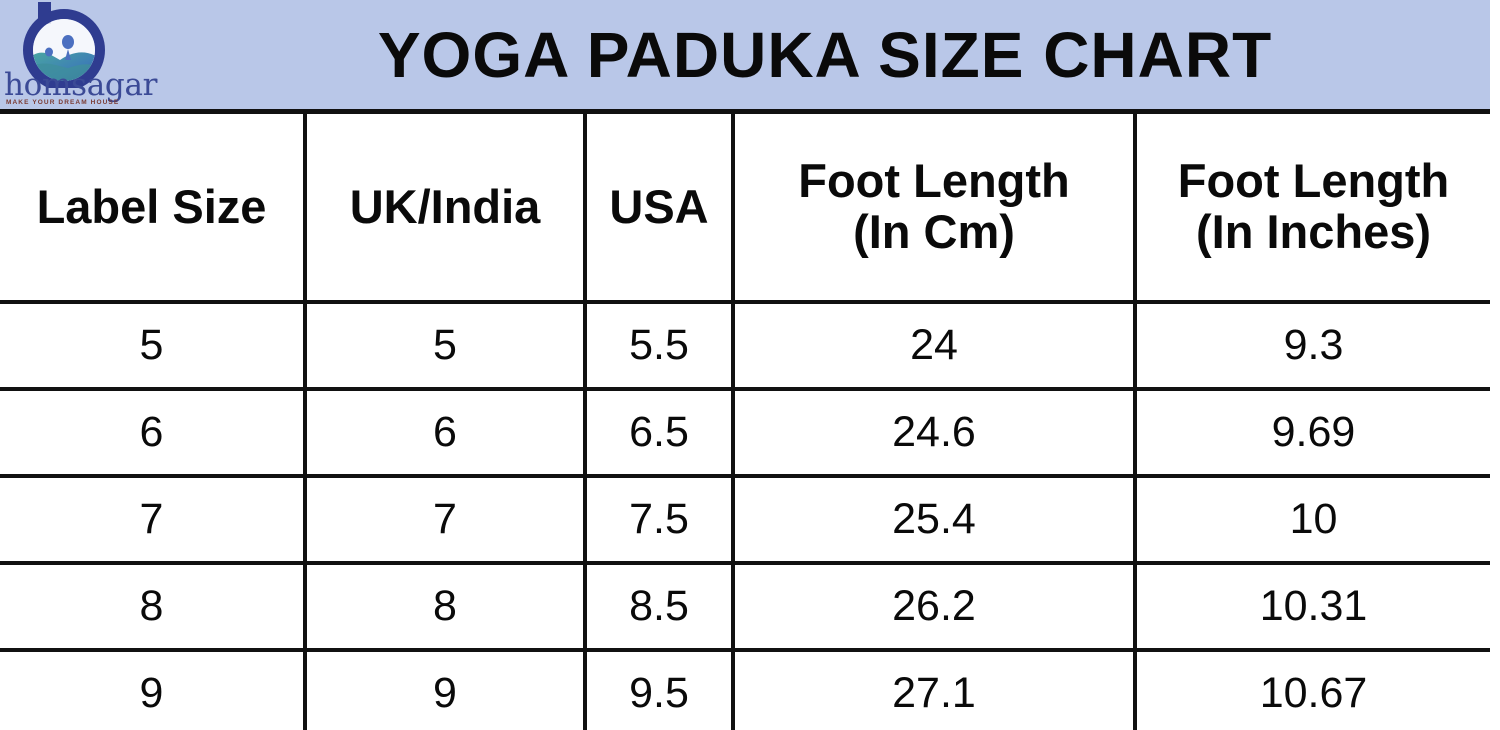 This screenshot has width=1500, height=730. I want to click on column-header-foot-length-inches: Foot Length (In Inches), so click(1312, 209).